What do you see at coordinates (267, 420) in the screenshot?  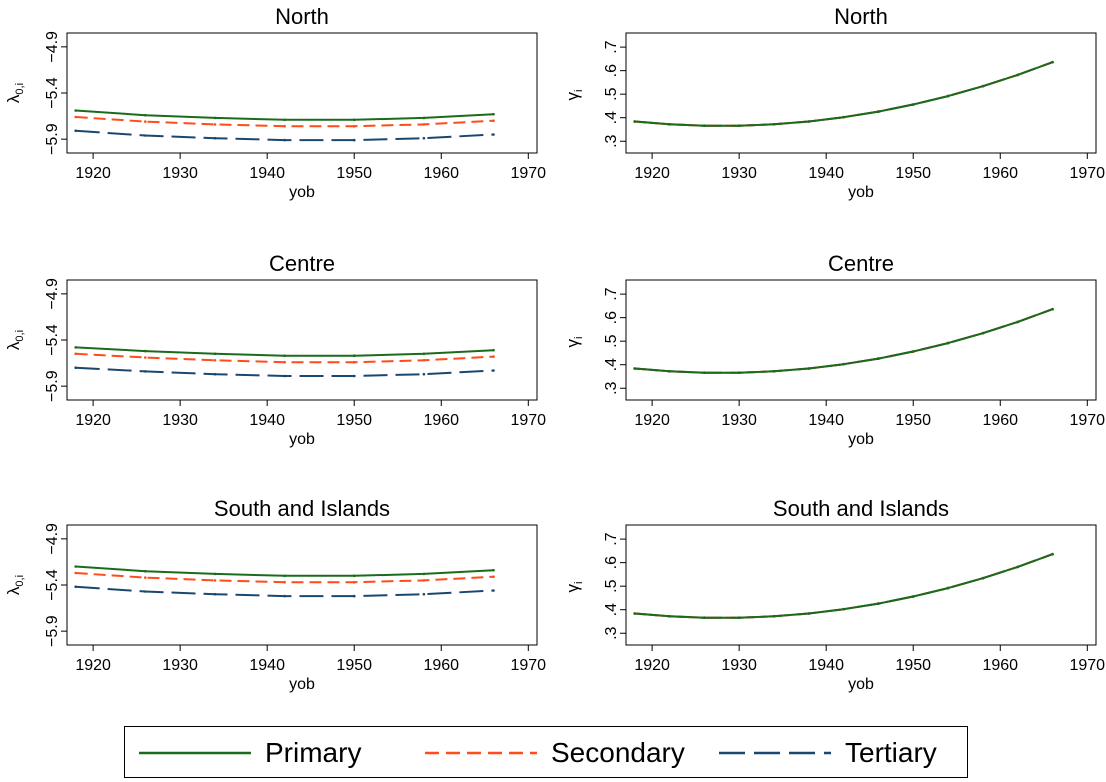 I see `x-tick-label: 1940` at bounding box center [267, 420].